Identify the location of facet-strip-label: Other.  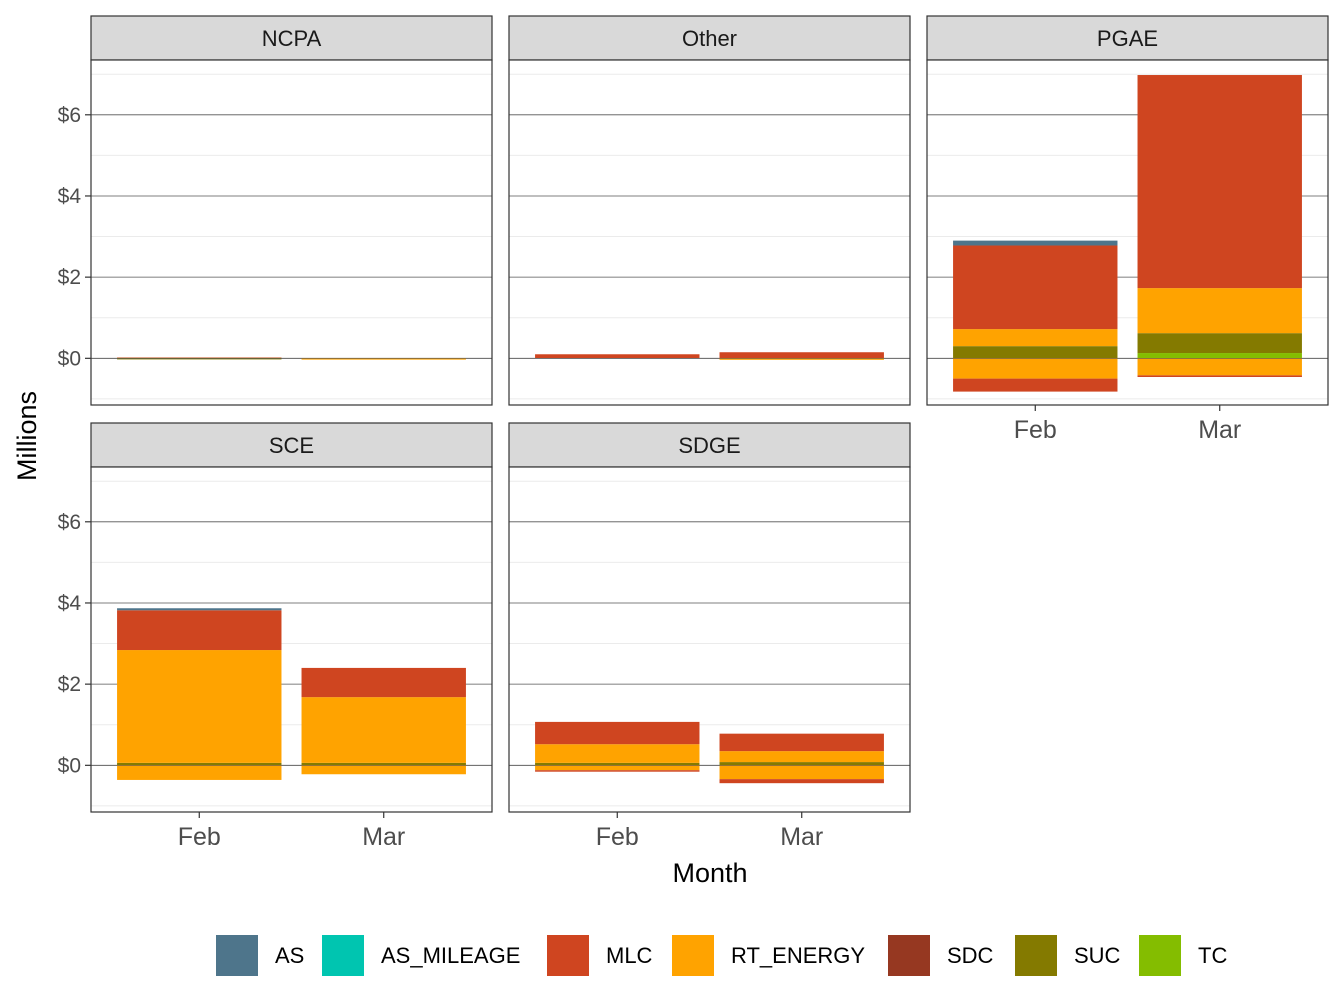
(709, 38).